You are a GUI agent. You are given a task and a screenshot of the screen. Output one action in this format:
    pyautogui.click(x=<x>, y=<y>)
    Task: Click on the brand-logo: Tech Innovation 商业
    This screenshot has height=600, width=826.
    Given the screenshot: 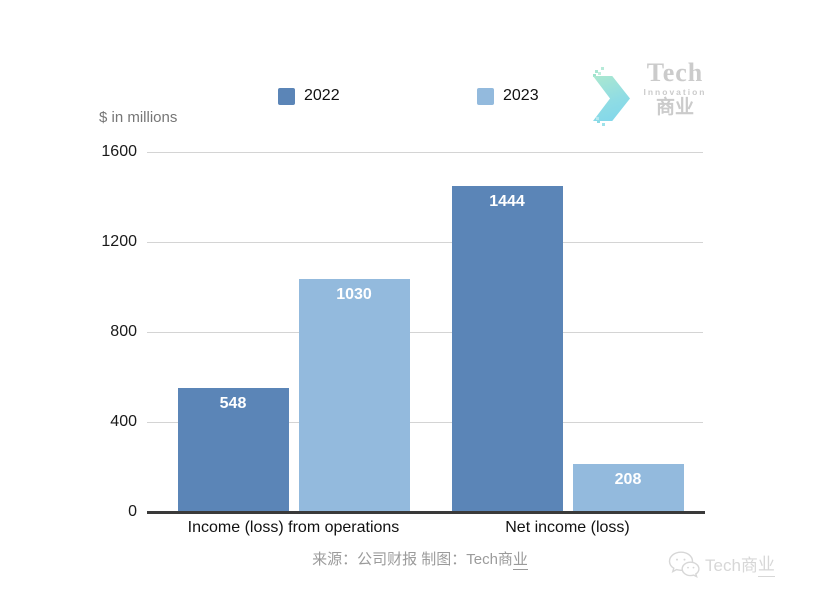 What is the action you would take?
    pyautogui.click(x=651, y=91)
    